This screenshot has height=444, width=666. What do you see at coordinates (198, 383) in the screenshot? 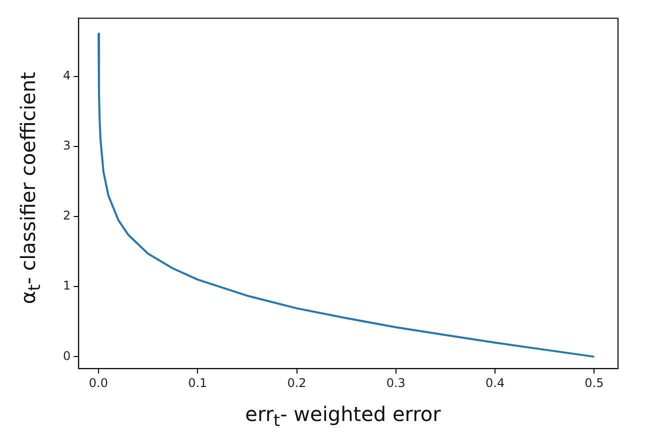
I see `x-tick-label: 0.1` at bounding box center [198, 383].